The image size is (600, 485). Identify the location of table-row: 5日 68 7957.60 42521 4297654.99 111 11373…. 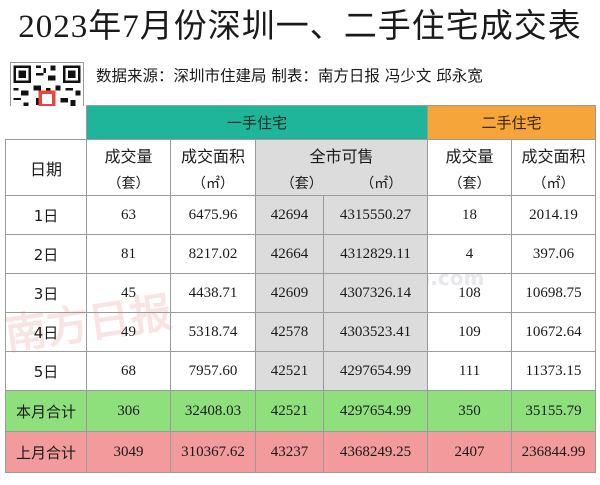
(301, 371).